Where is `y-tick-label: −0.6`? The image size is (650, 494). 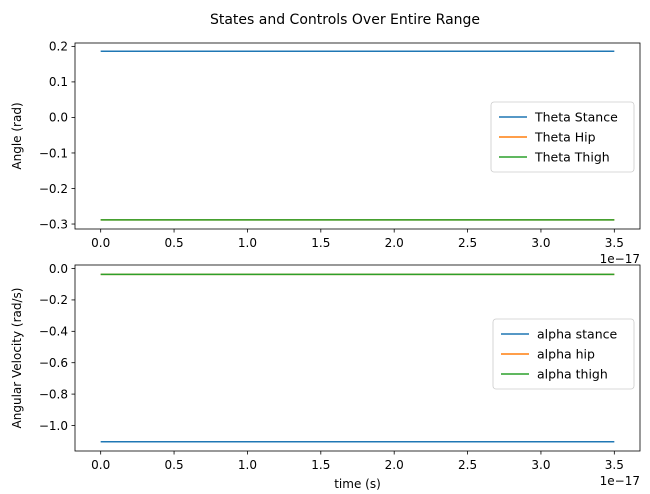
y-tick-label: −0.6 is located at coordinates (53, 363).